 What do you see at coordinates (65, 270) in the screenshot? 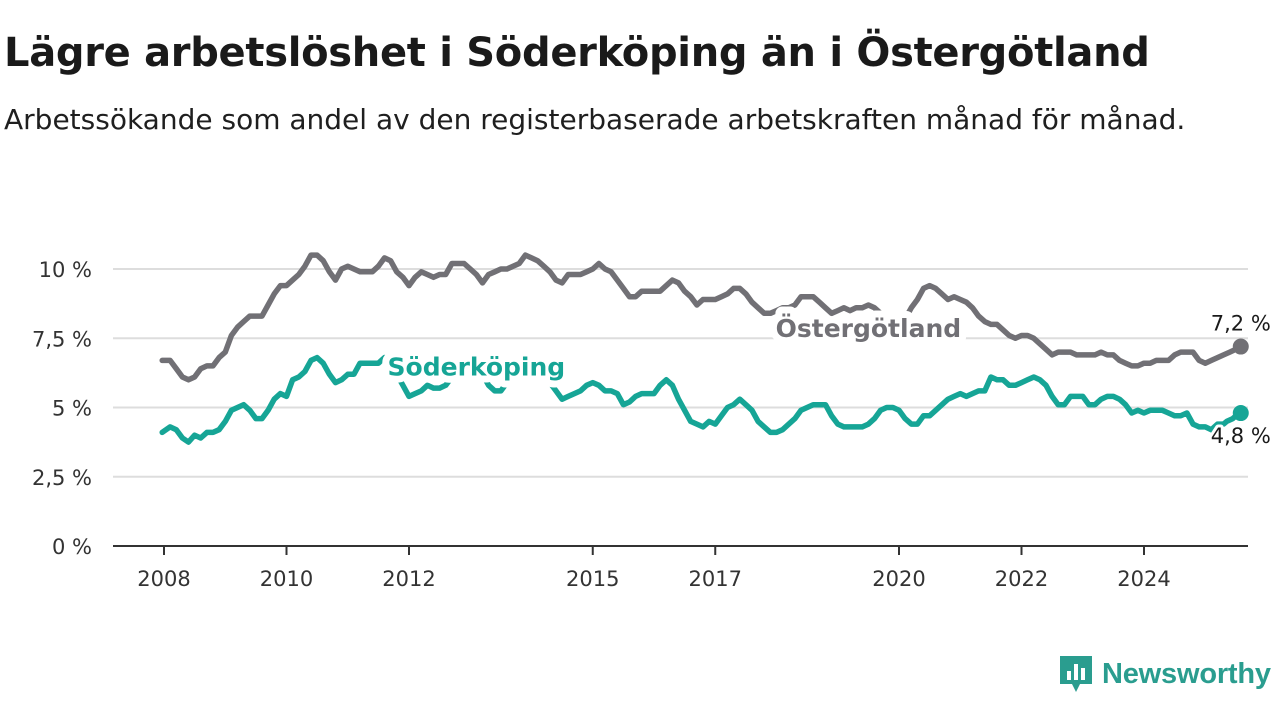
I see `y-tick-label: 10 %` at bounding box center [65, 270].